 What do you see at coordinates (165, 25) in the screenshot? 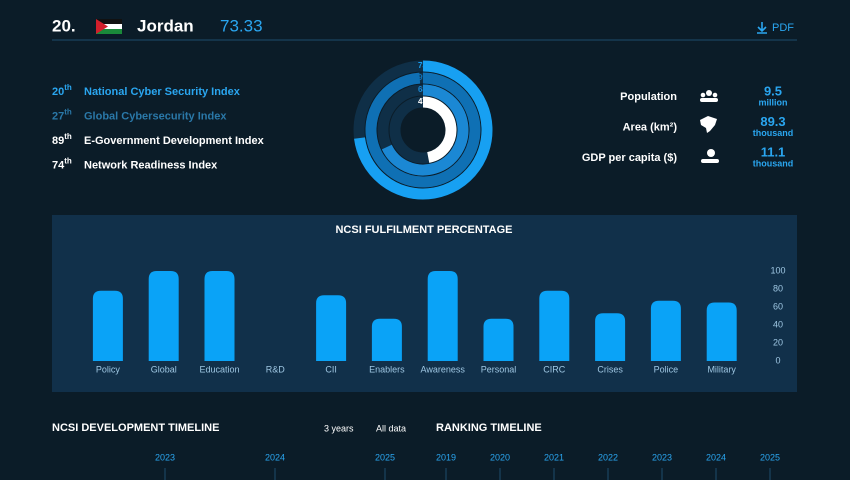
I see `country: Jordan` at bounding box center [165, 25].